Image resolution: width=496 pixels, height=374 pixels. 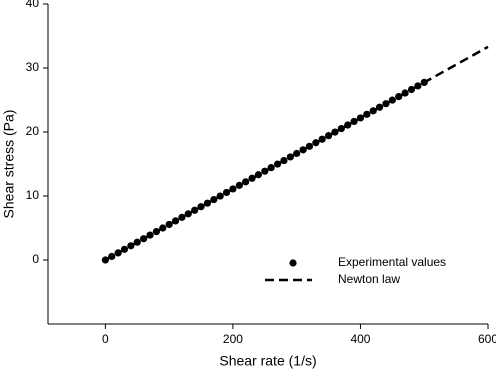 What do you see at coordinates (233, 339) in the screenshot?
I see `x-tick-label: 200` at bounding box center [233, 339].